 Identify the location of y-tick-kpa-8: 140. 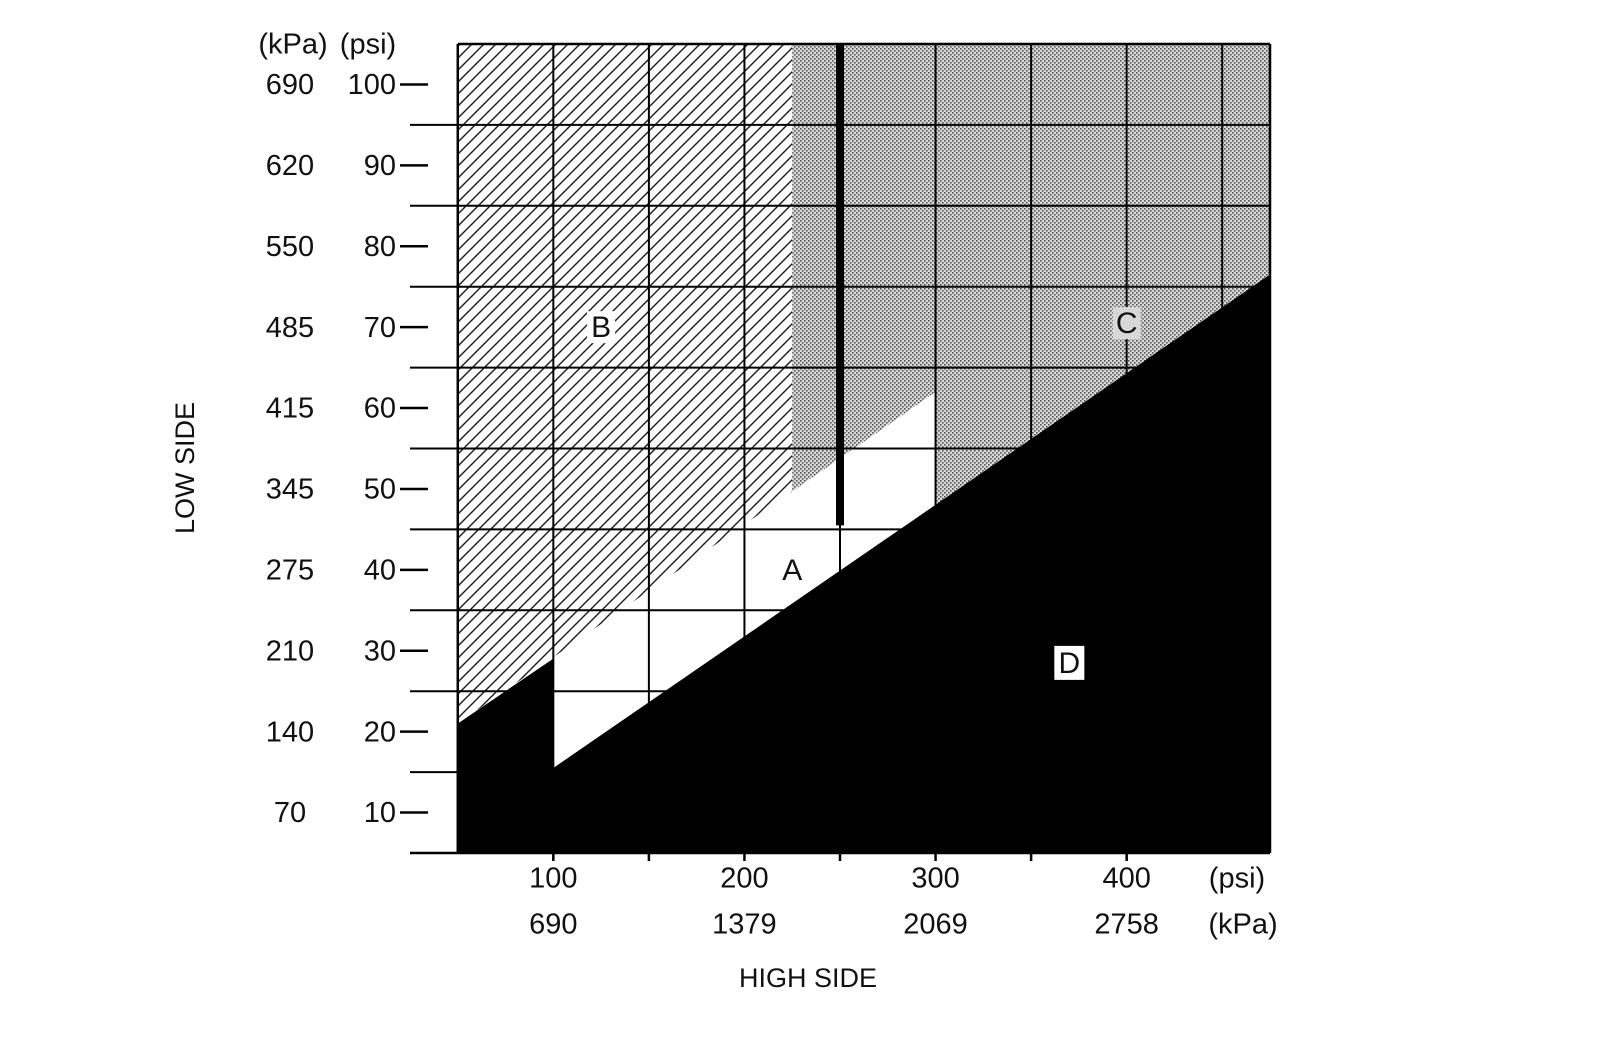
(290, 732).